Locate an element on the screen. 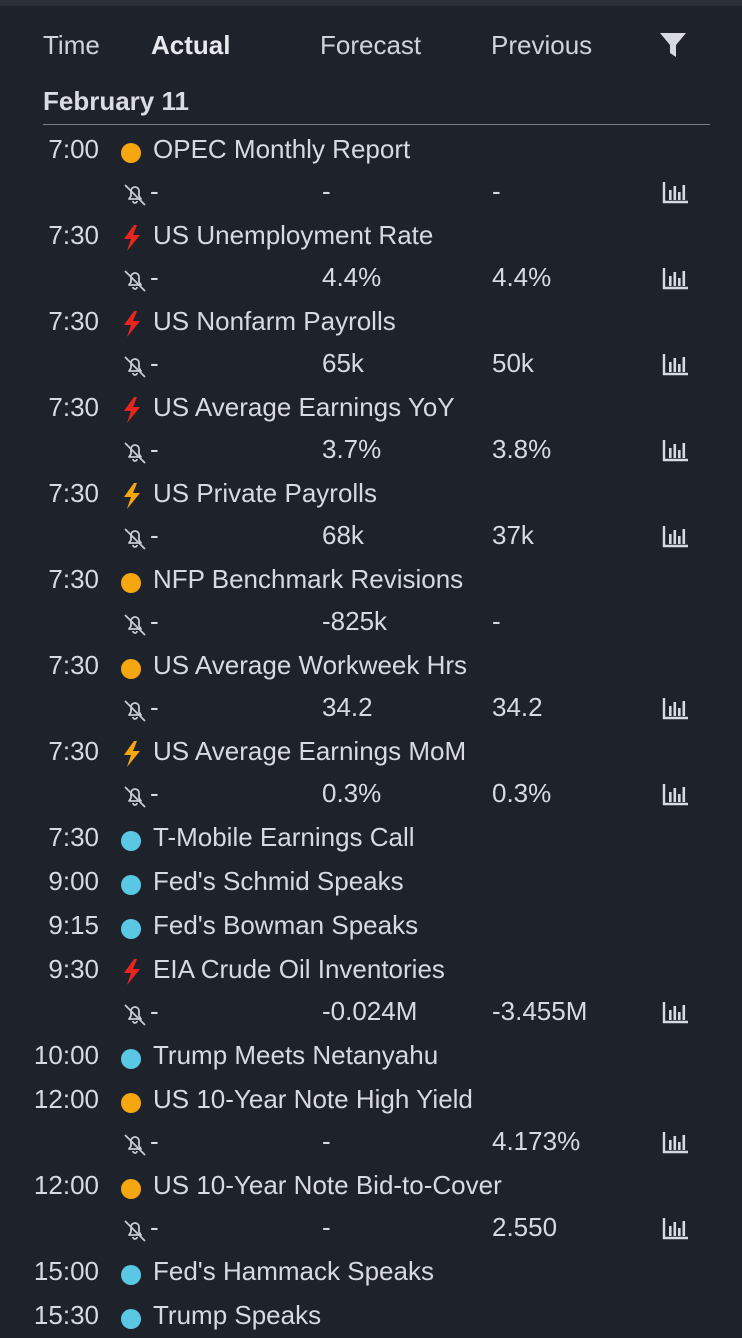 The image size is (742, 1338). event-row: 15:00 Fed's Hammack Speaks is located at coordinates (371, 1274).